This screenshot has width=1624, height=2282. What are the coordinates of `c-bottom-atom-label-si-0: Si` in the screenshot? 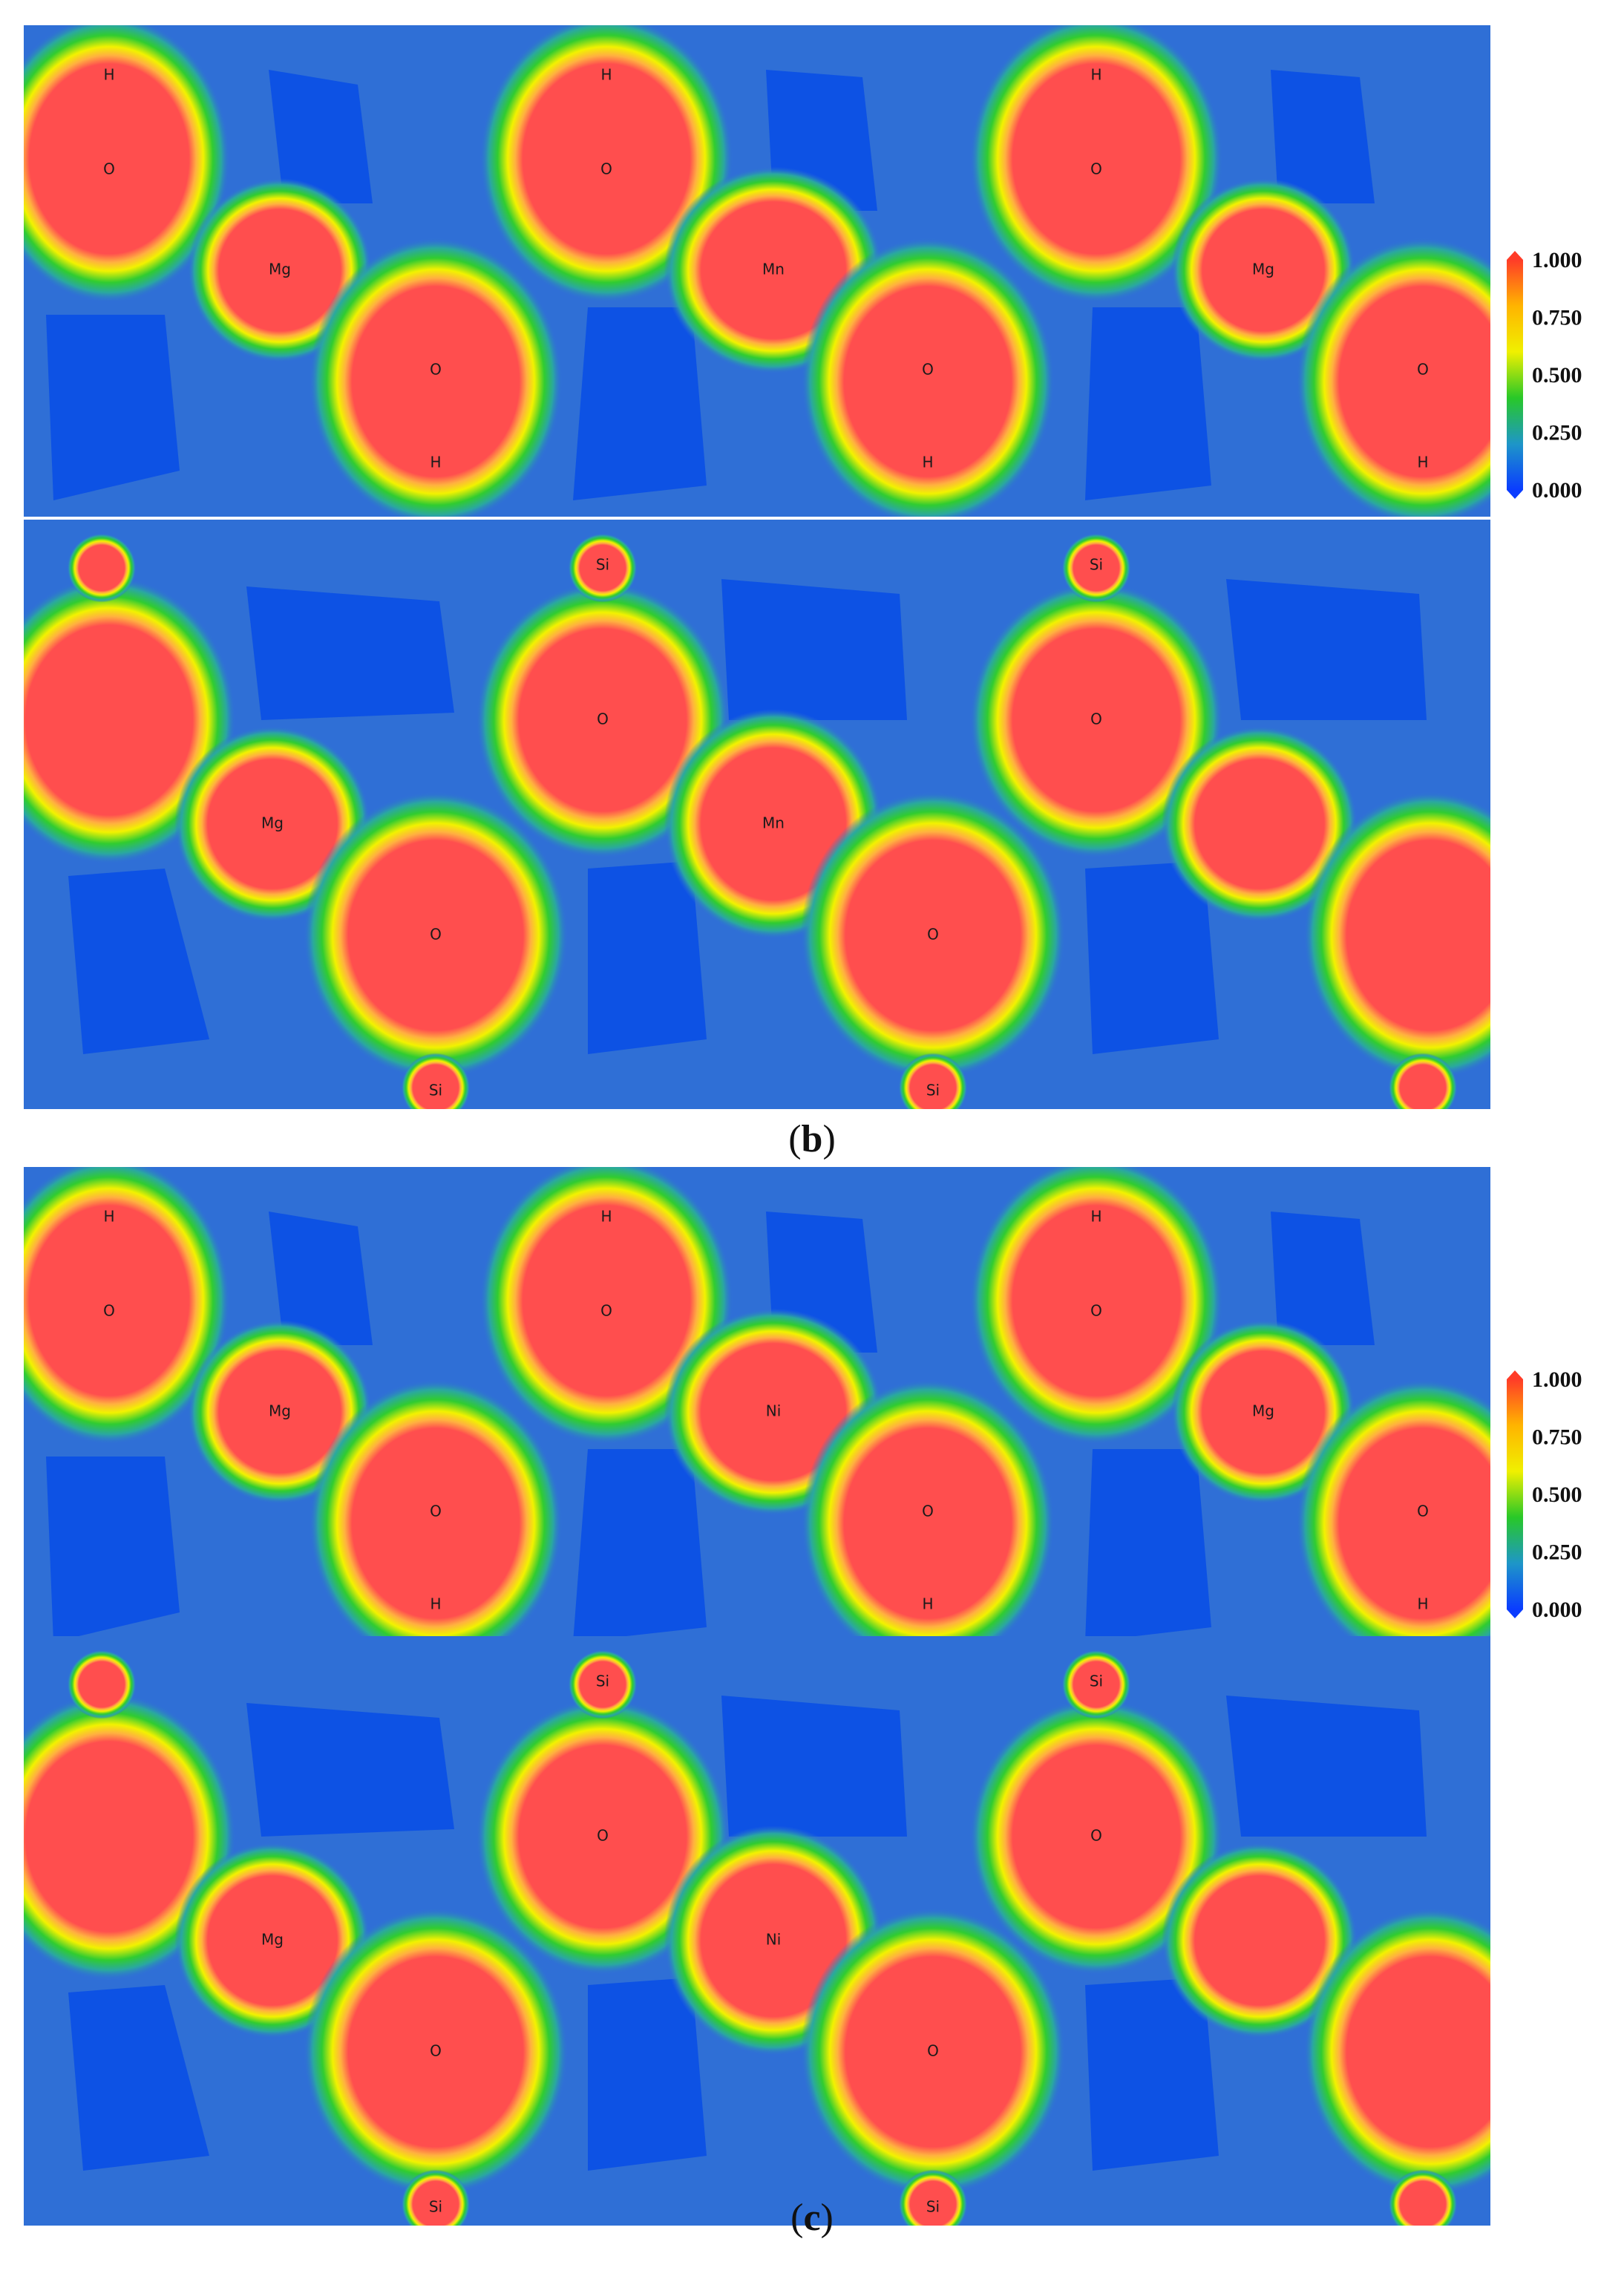 It's located at (603, 1681).